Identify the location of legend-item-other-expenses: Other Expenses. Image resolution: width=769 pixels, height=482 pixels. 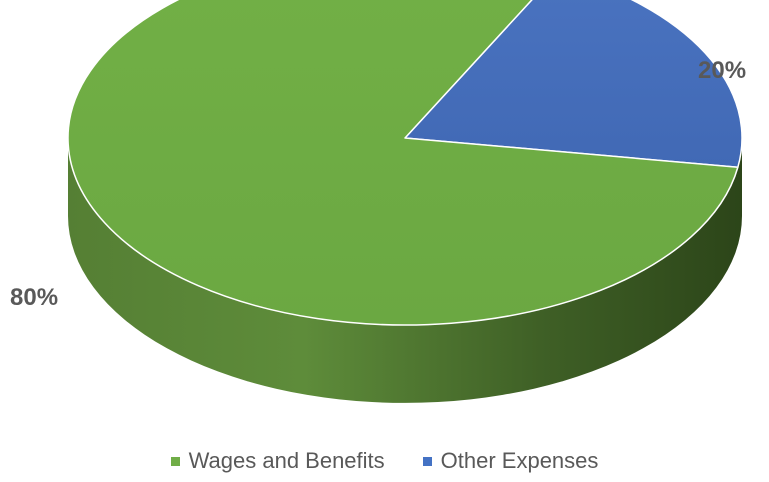
(510, 460).